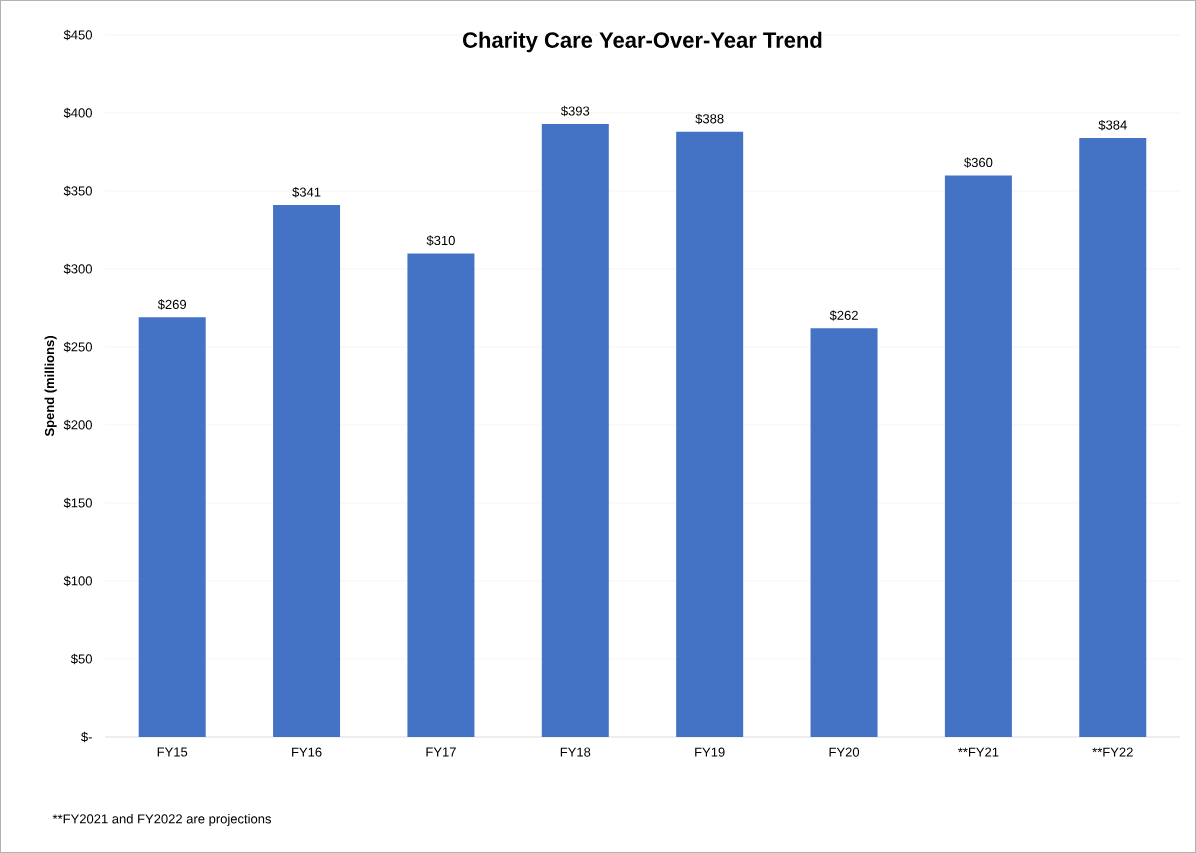  Describe the element at coordinates (978, 162) in the screenshot. I see `data-label: $360` at that location.